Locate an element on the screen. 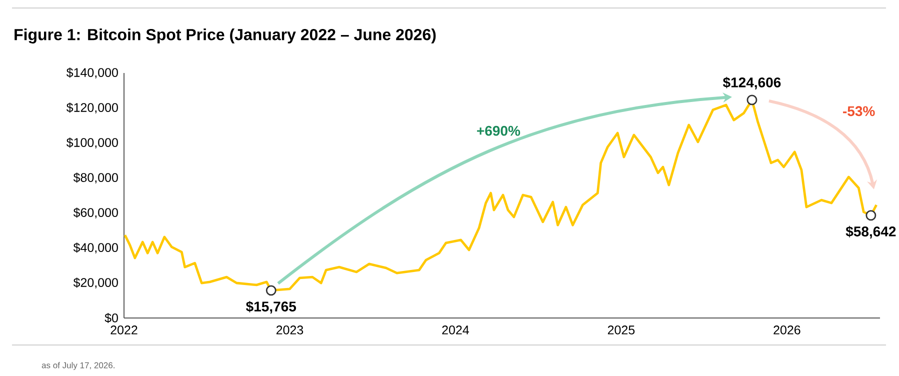 The image size is (899, 376). text: as of July 17, 2026. is located at coordinates (78, 366).